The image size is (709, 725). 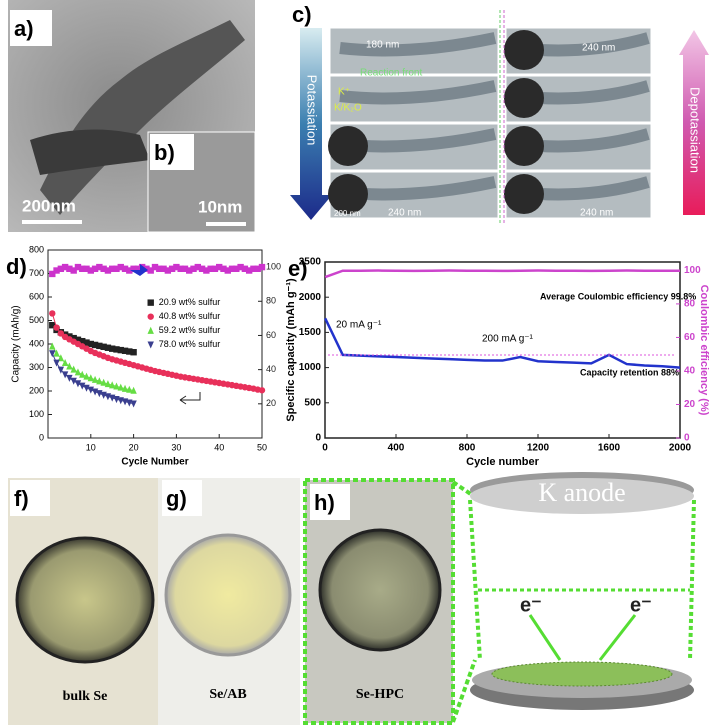 I want to click on annotation: Average Coulombic efficiency 99.8%, so click(x=618, y=296).